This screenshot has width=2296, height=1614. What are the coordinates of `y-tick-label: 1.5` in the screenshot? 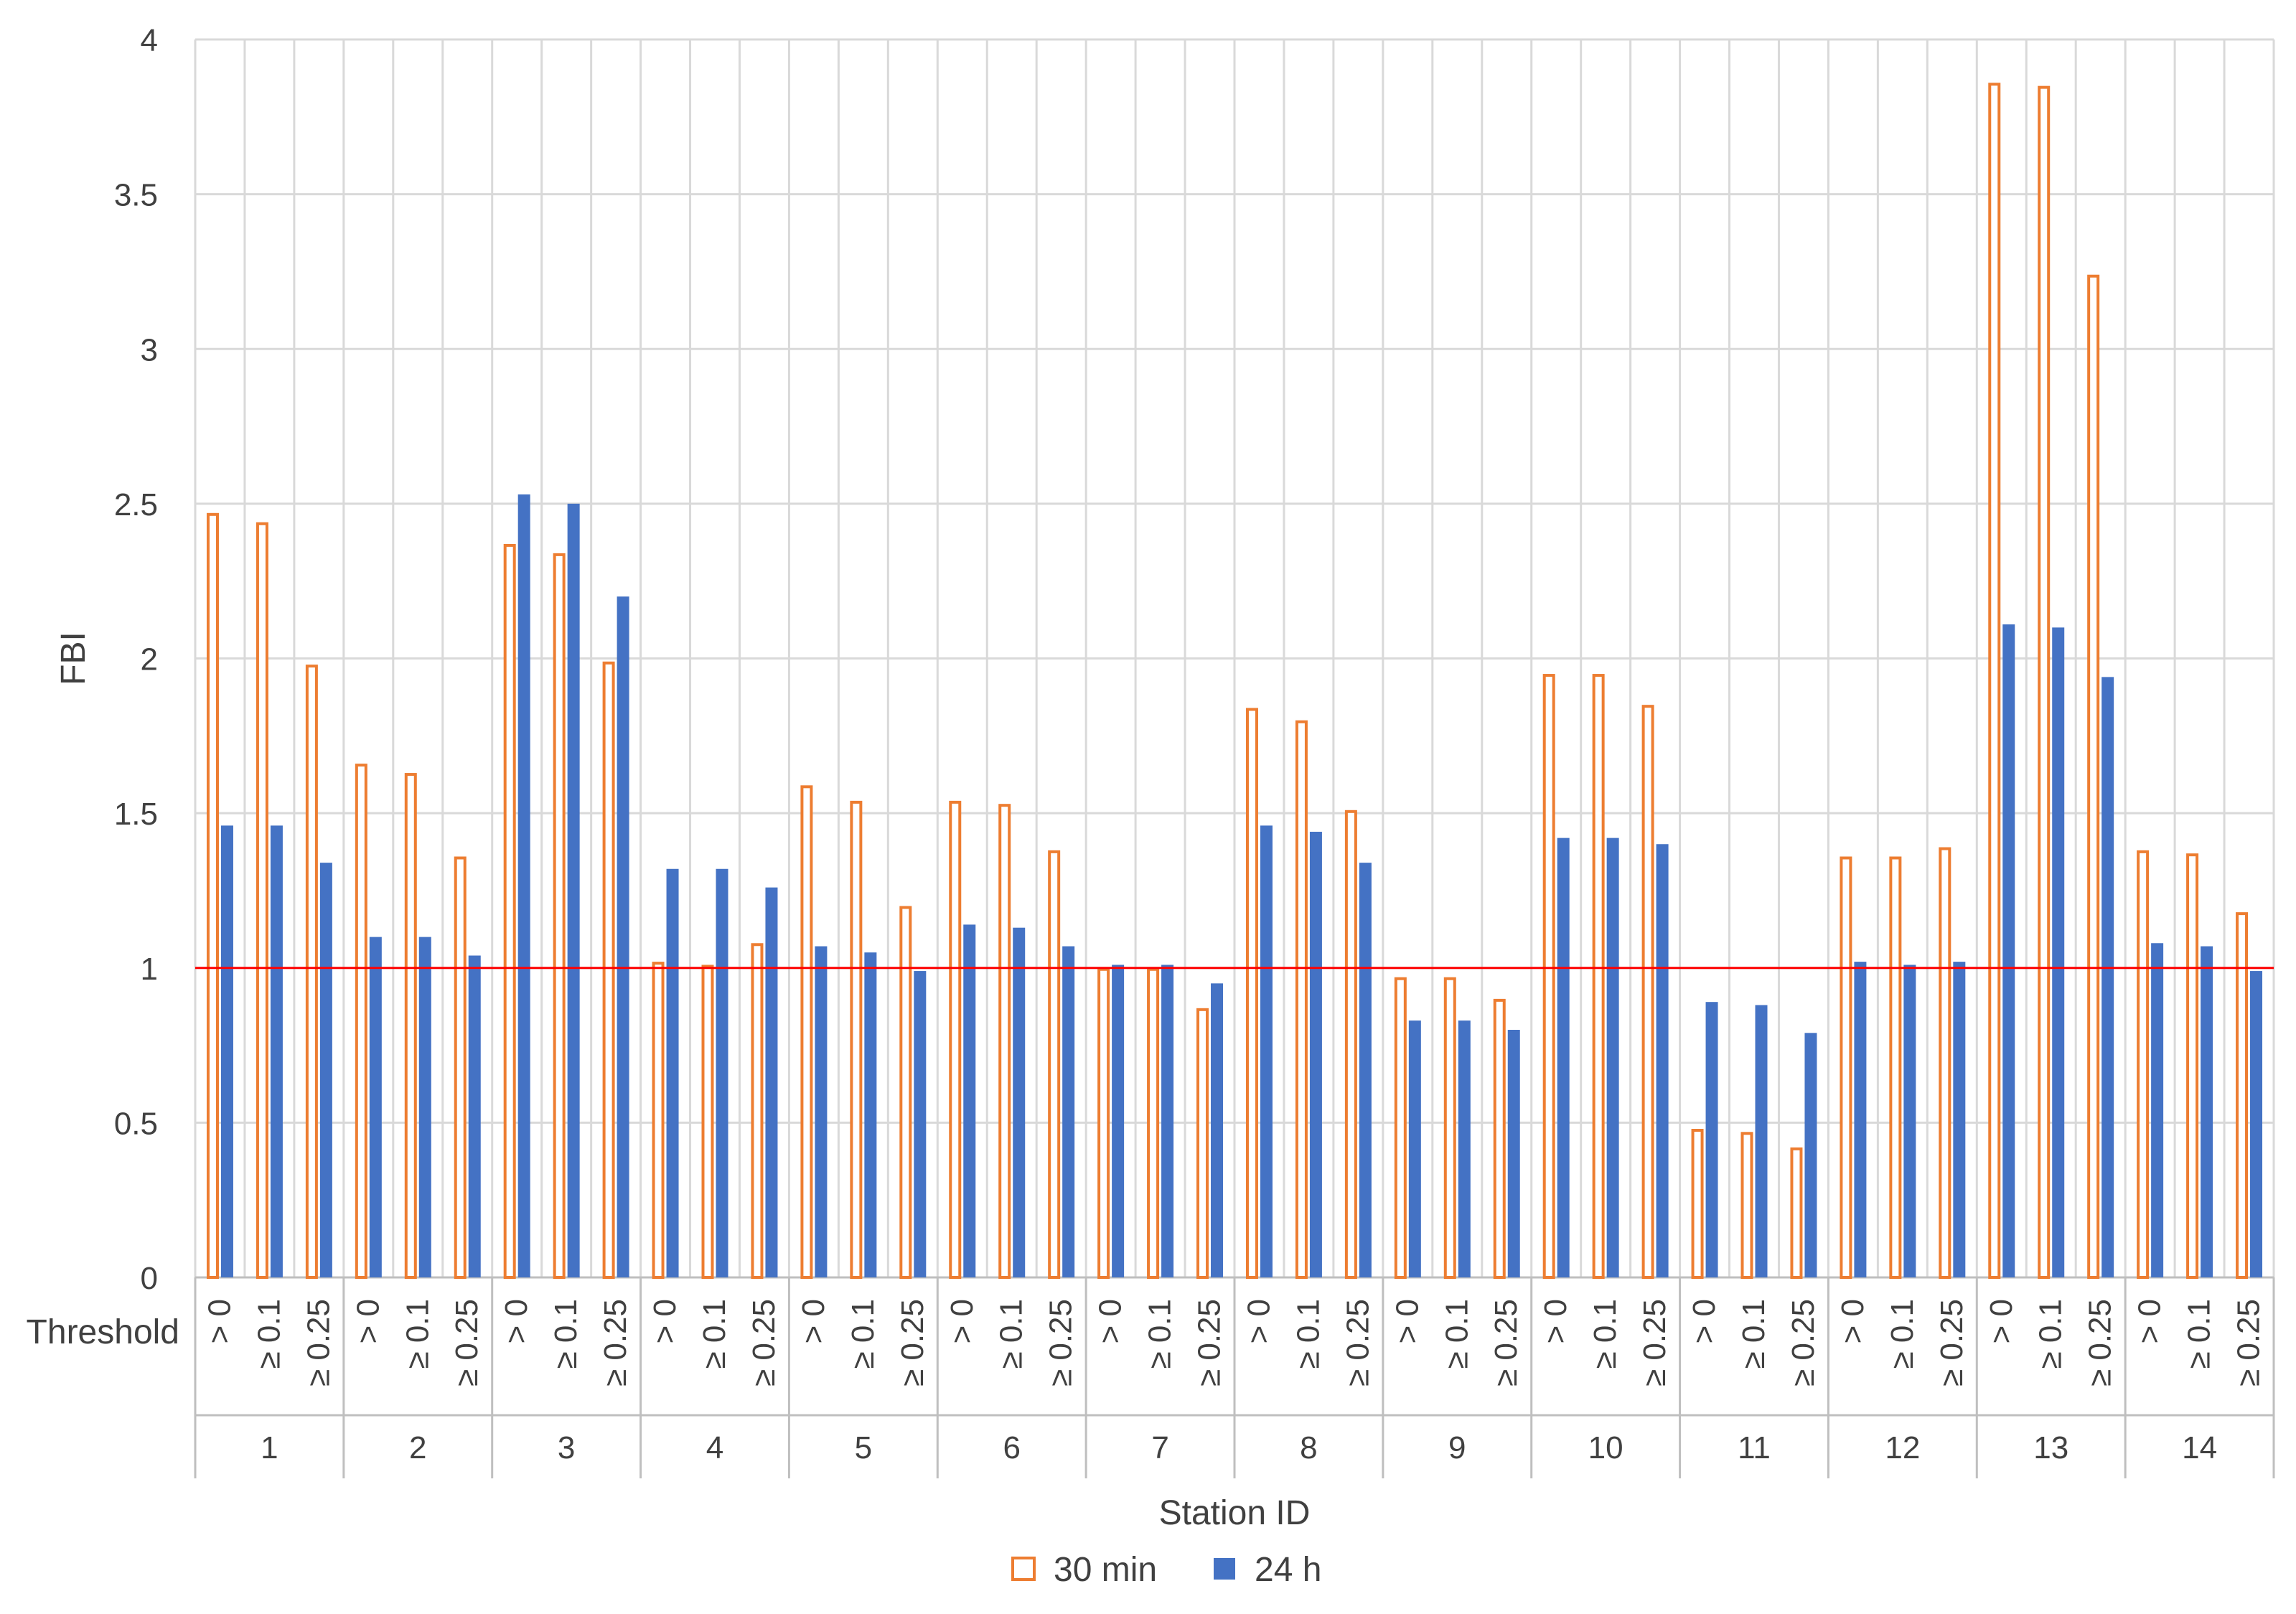 It's located at (136, 814).